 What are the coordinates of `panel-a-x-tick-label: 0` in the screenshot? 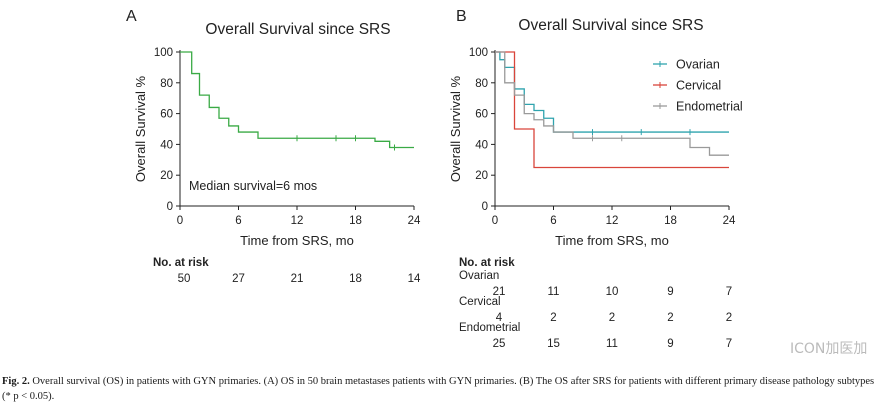 It's located at (180, 221).